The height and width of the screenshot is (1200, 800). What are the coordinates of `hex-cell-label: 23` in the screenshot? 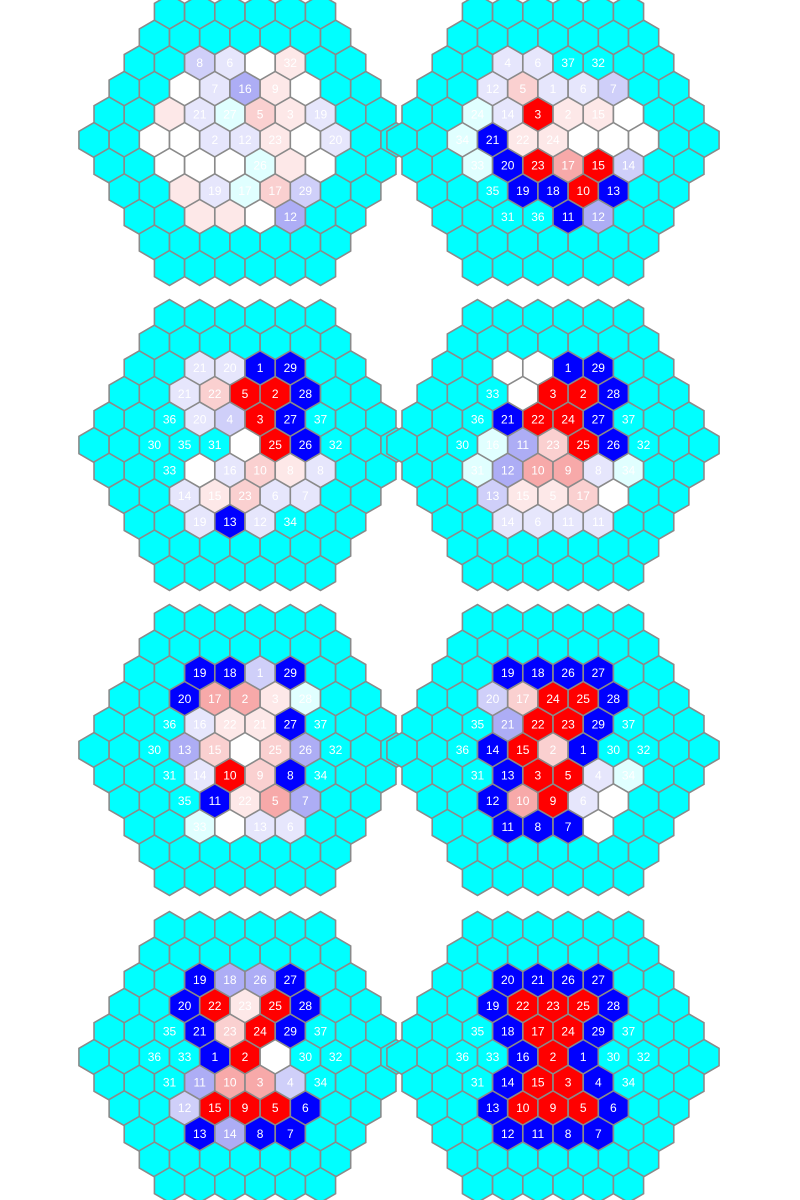 It's located at (276, 140).